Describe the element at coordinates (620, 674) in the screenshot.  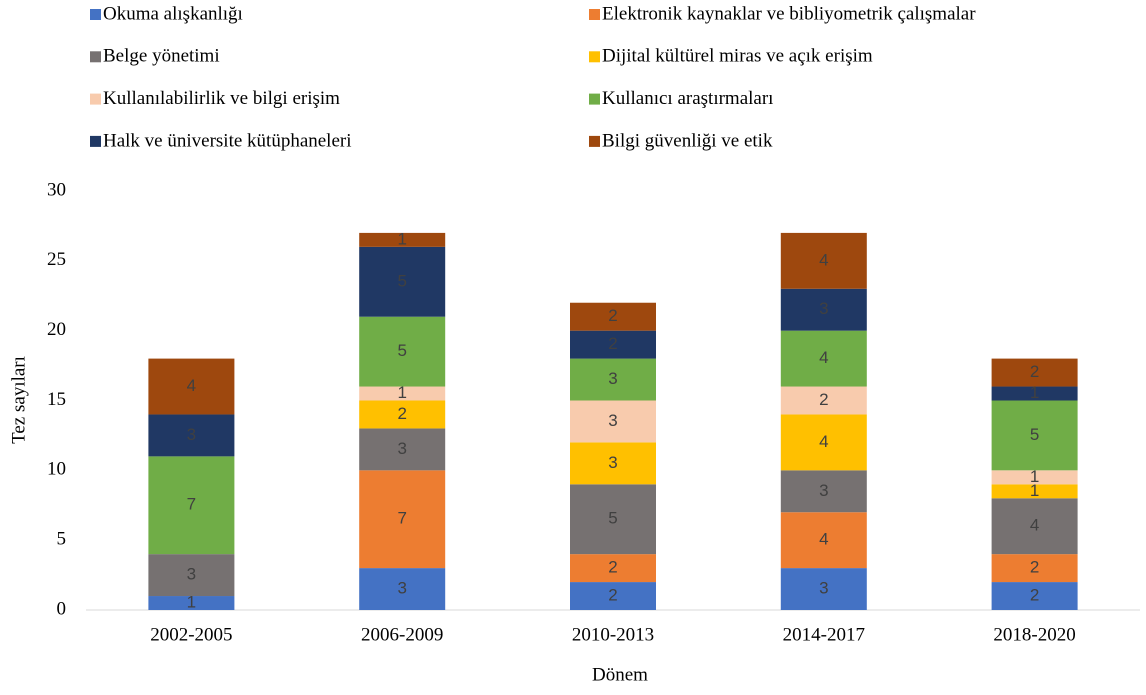
I see `x-axis-label: Dönem` at that location.